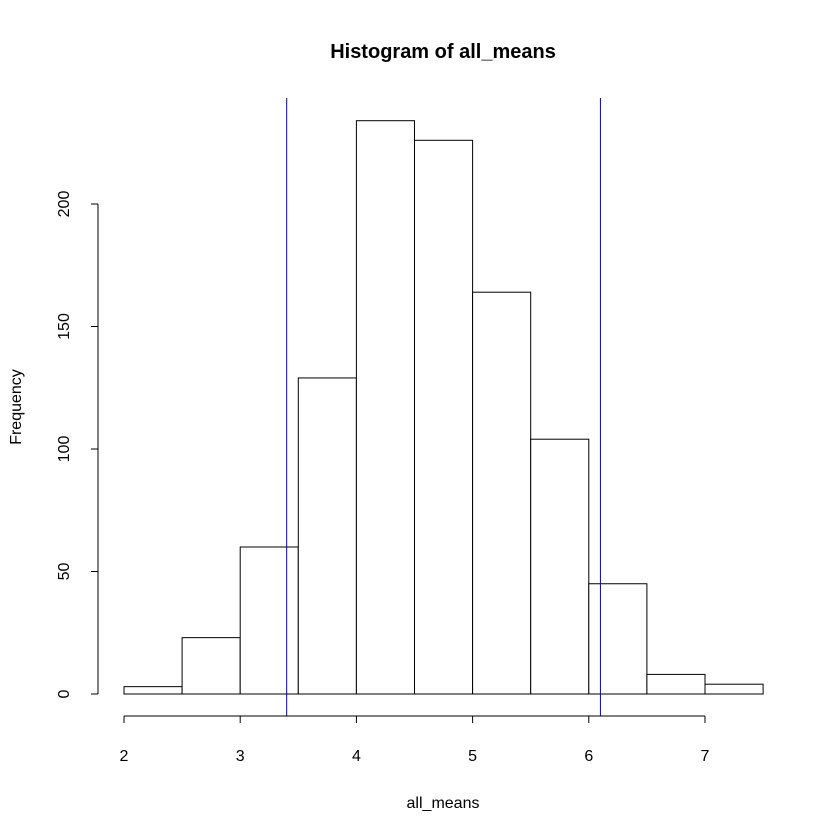  Describe the element at coordinates (443, 803) in the screenshot. I see `x-axis-label: all_means` at that location.